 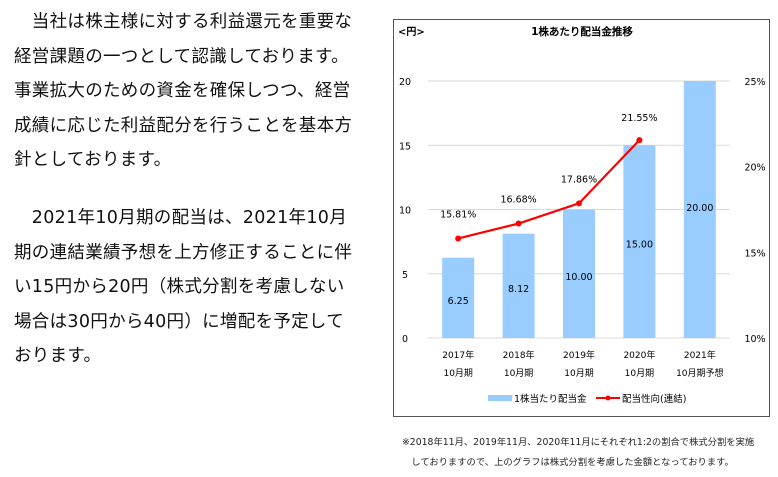 What do you see at coordinates (405, 339) in the screenshot?
I see `y-tick-label: 0` at bounding box center [405, 339].